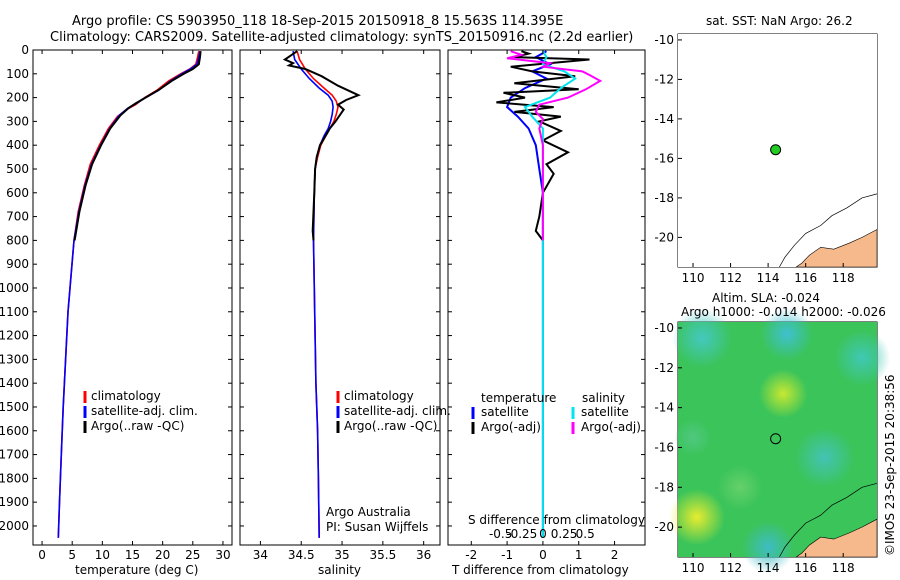 This screenshot has height=580, width=900. What do you see at coordinates (423, 555) in the screenshot?
I see `x-tick-label: 36` at bounding box center [423, 555].